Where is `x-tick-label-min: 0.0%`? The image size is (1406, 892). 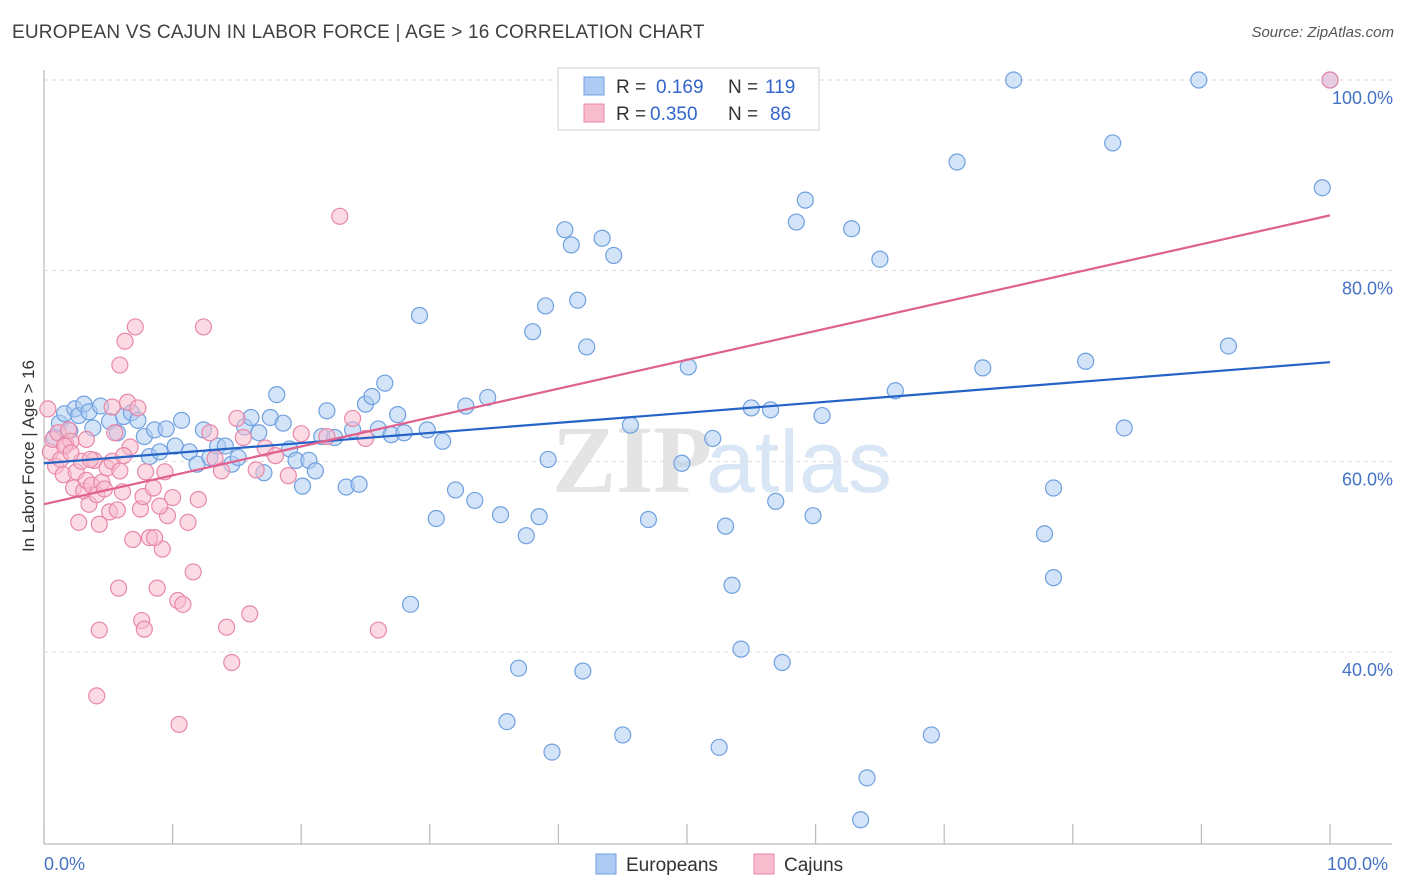
x-tick-label-min: 0.0% is located at coordinates (64, 864).